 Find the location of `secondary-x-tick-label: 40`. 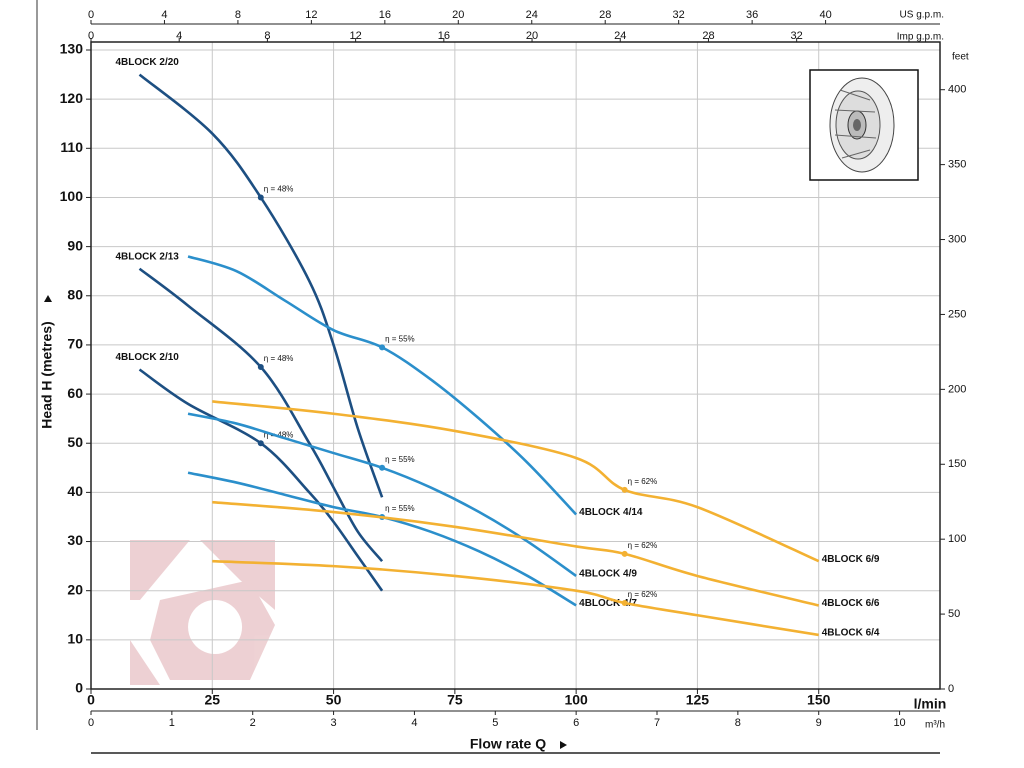

secondary-x-tick-label: 40 is located at coordinates (825, 15).